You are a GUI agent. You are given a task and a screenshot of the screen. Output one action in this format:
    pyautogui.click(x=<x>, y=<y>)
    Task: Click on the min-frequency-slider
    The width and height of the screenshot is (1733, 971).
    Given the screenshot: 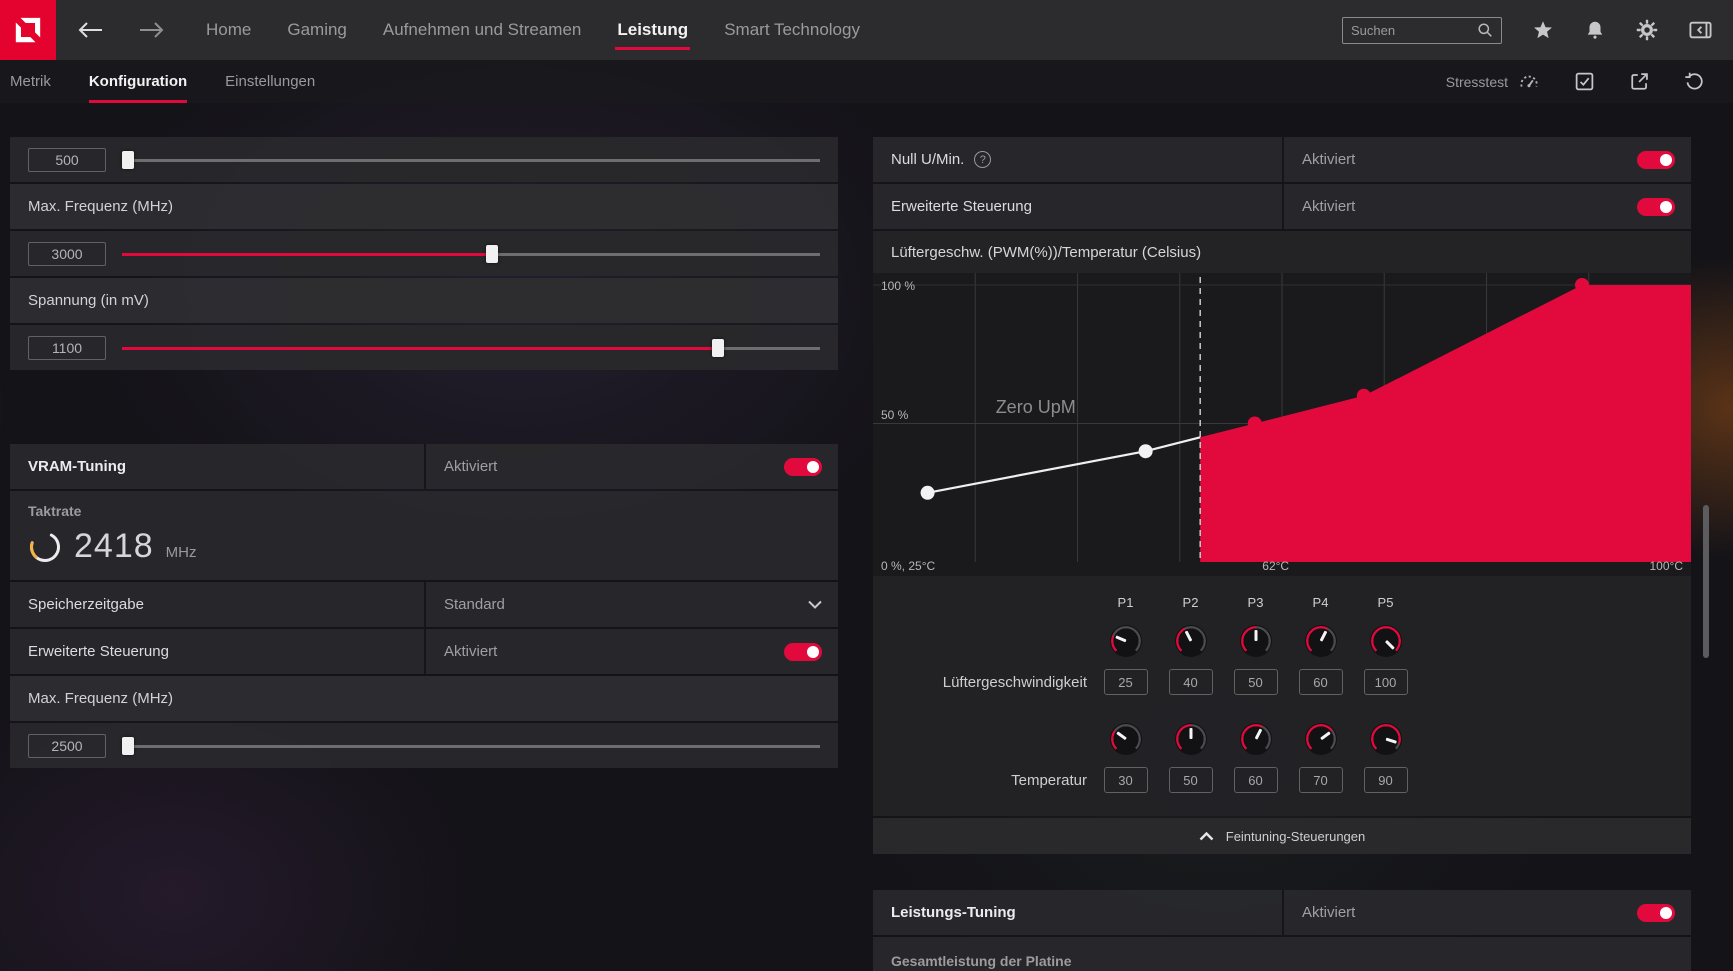 What is the action you would take?
    pyautogui.click(x=471, y=159)
    